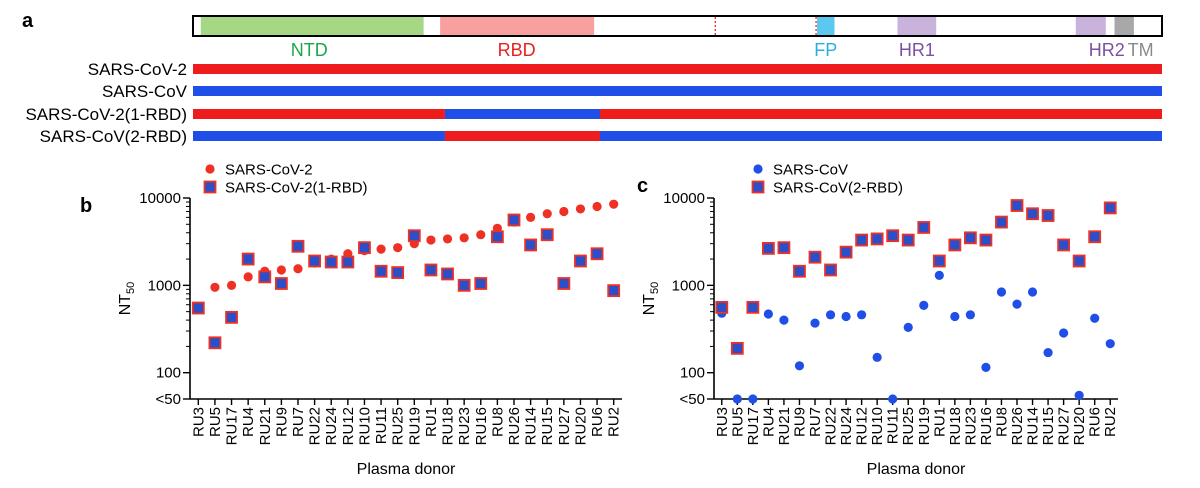 This screenshot has height=488, width=1200. What do you see at coordinates (564, 426) in the screenshot?
I see `x-tick-label: RU27` at bounding box center [564, 426].